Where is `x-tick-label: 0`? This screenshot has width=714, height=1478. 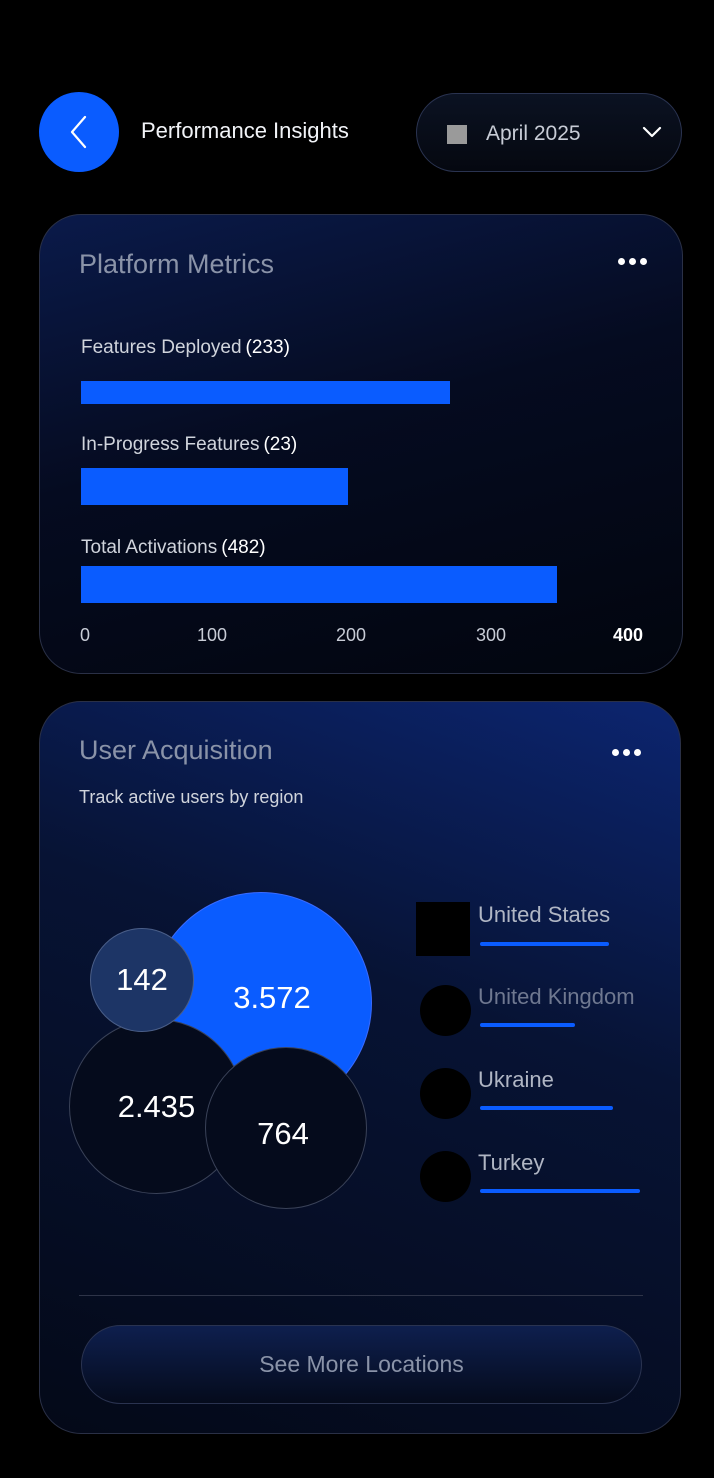 x-tick-label: 0 is located at coordinates (85, 635).